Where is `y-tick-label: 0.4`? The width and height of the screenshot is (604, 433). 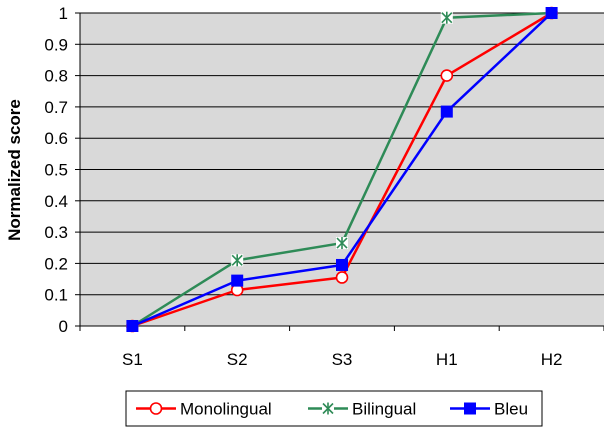 y-tick-label: 0.4 is located at coordinates (56, 201).